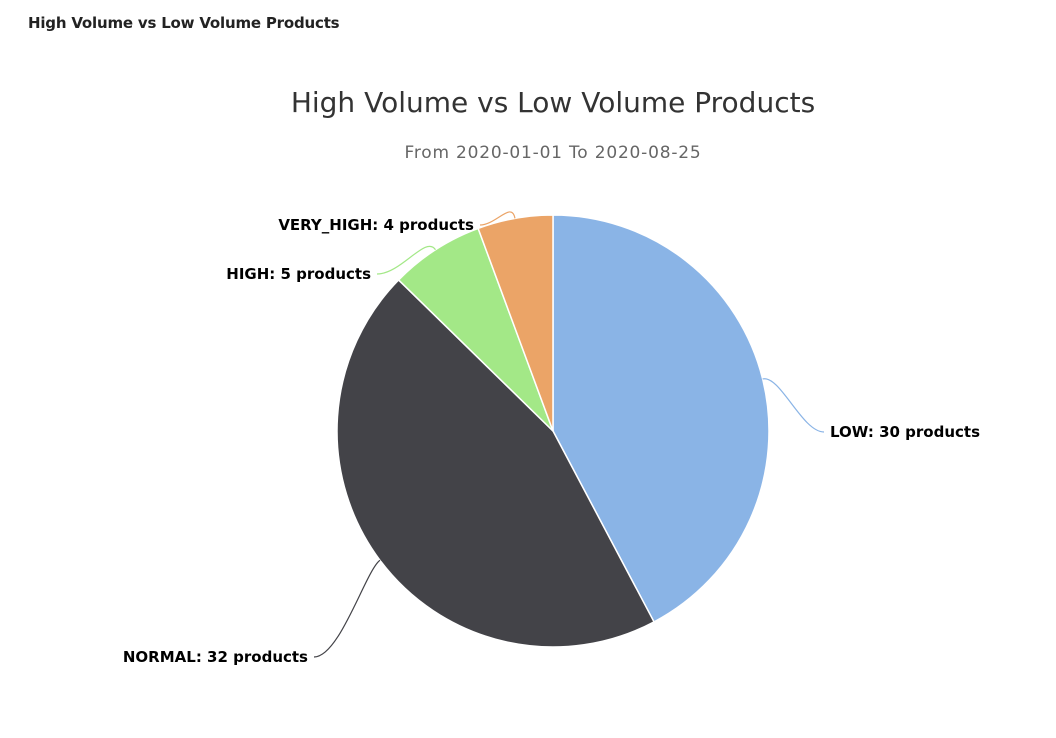  I want to click on pie-slice-low, so click(661, 418).